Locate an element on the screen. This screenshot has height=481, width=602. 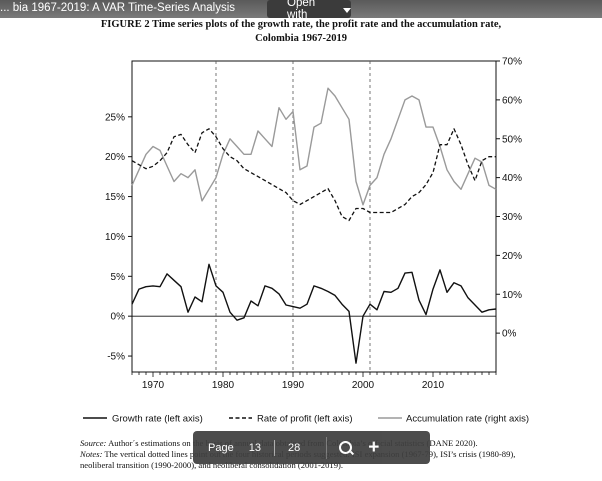
zoom-out-icon is located at coordinates (346, 447).